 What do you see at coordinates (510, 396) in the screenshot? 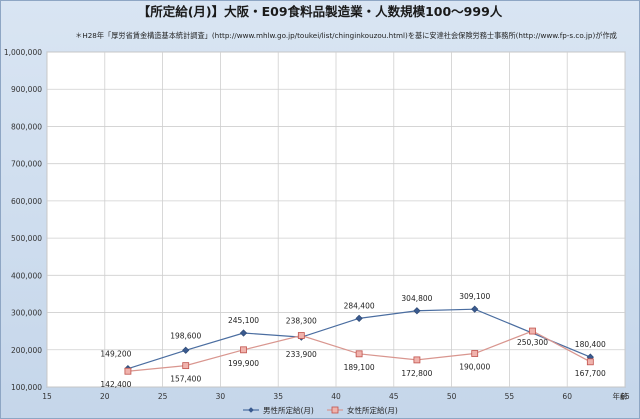
I see `x-tick-label: 55` at bounding box center [510, 396].